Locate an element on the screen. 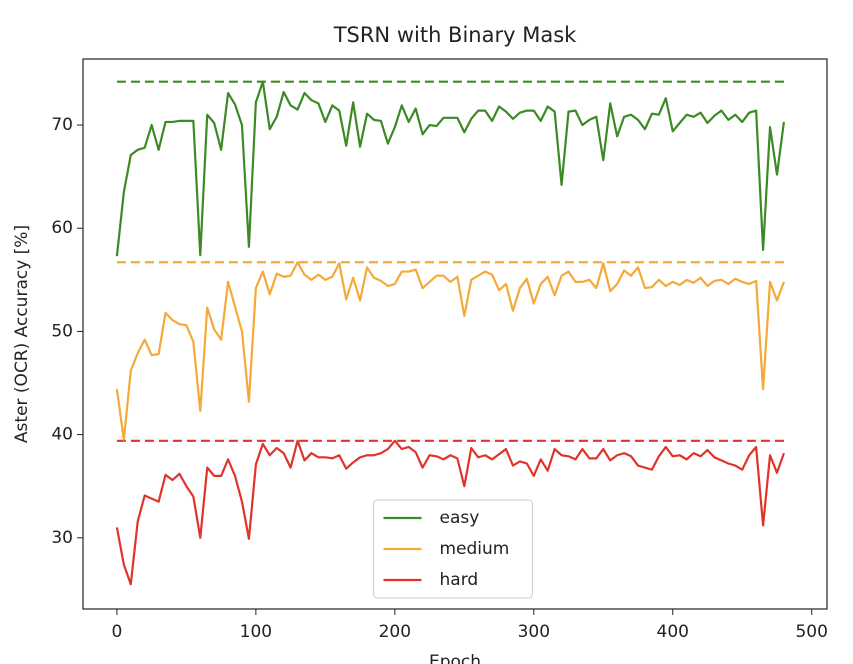 The image size is (853, 664). y-tick-label: 50 is located at coordinates (62, 331).